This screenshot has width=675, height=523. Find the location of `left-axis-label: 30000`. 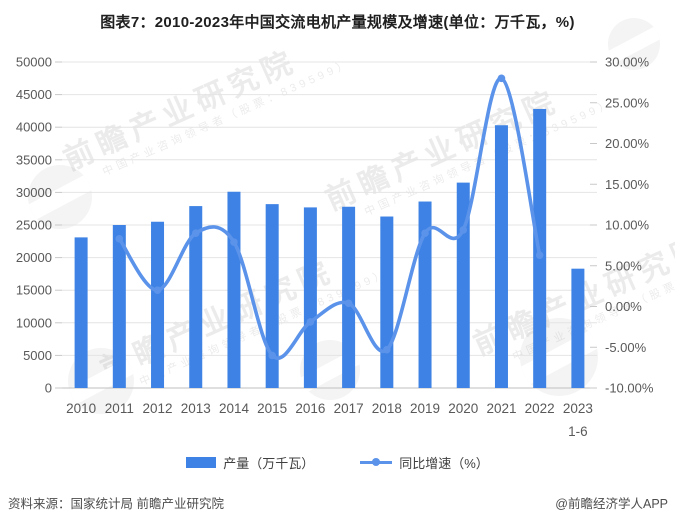

left-axis-label: 30000 is located at coordinates (34, 192).